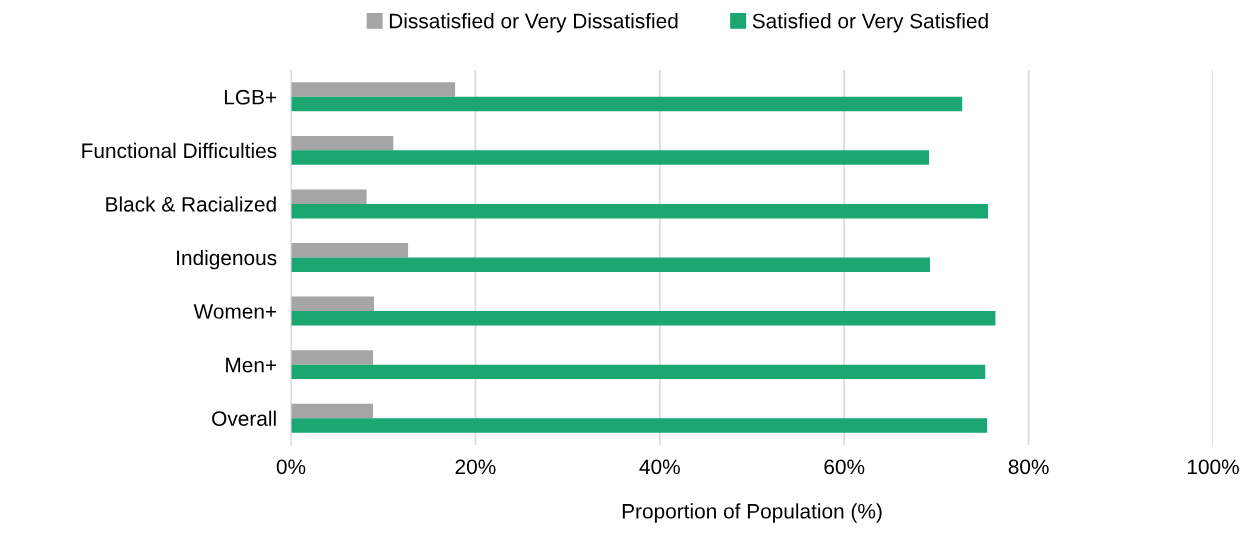 The image size is (1253, 548). Describe the element at coordinates (227, 259) in the screenshot. I see `y-tick-label: Indigenous` at that location.